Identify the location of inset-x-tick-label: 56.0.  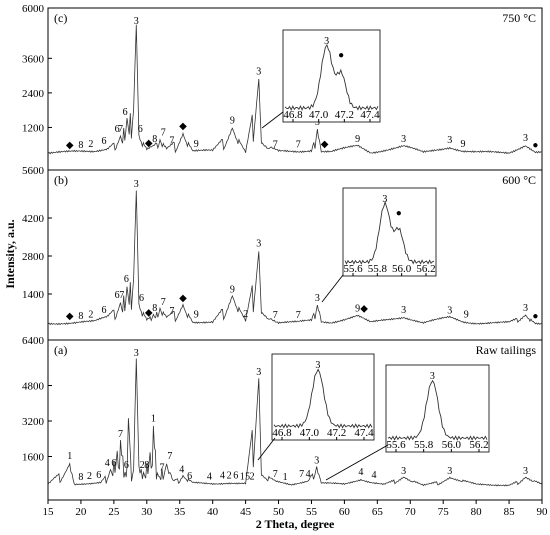
(452, 445).